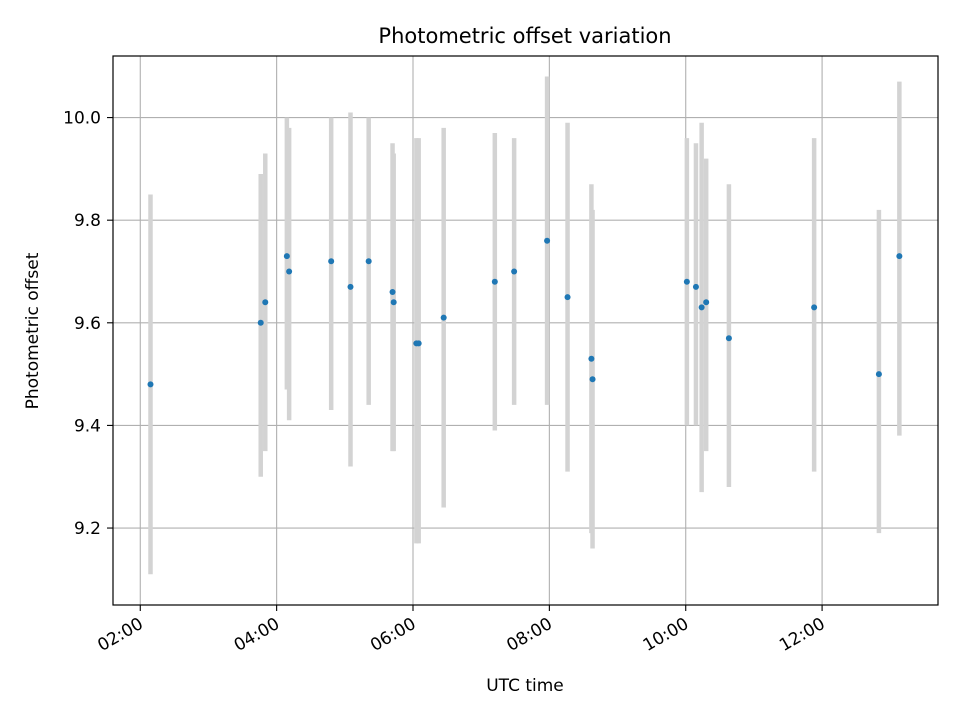 This screenshot has width=960, height=720. Describe the element at coordinates (33, 330) in the screenshot. I see `y-axis-title: Photometric offset` at that location.